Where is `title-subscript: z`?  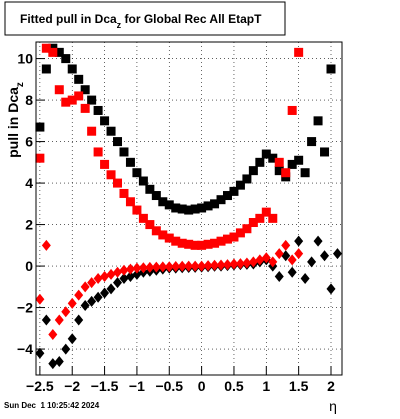 title-subscript: z is located at coordinates (119, 25).